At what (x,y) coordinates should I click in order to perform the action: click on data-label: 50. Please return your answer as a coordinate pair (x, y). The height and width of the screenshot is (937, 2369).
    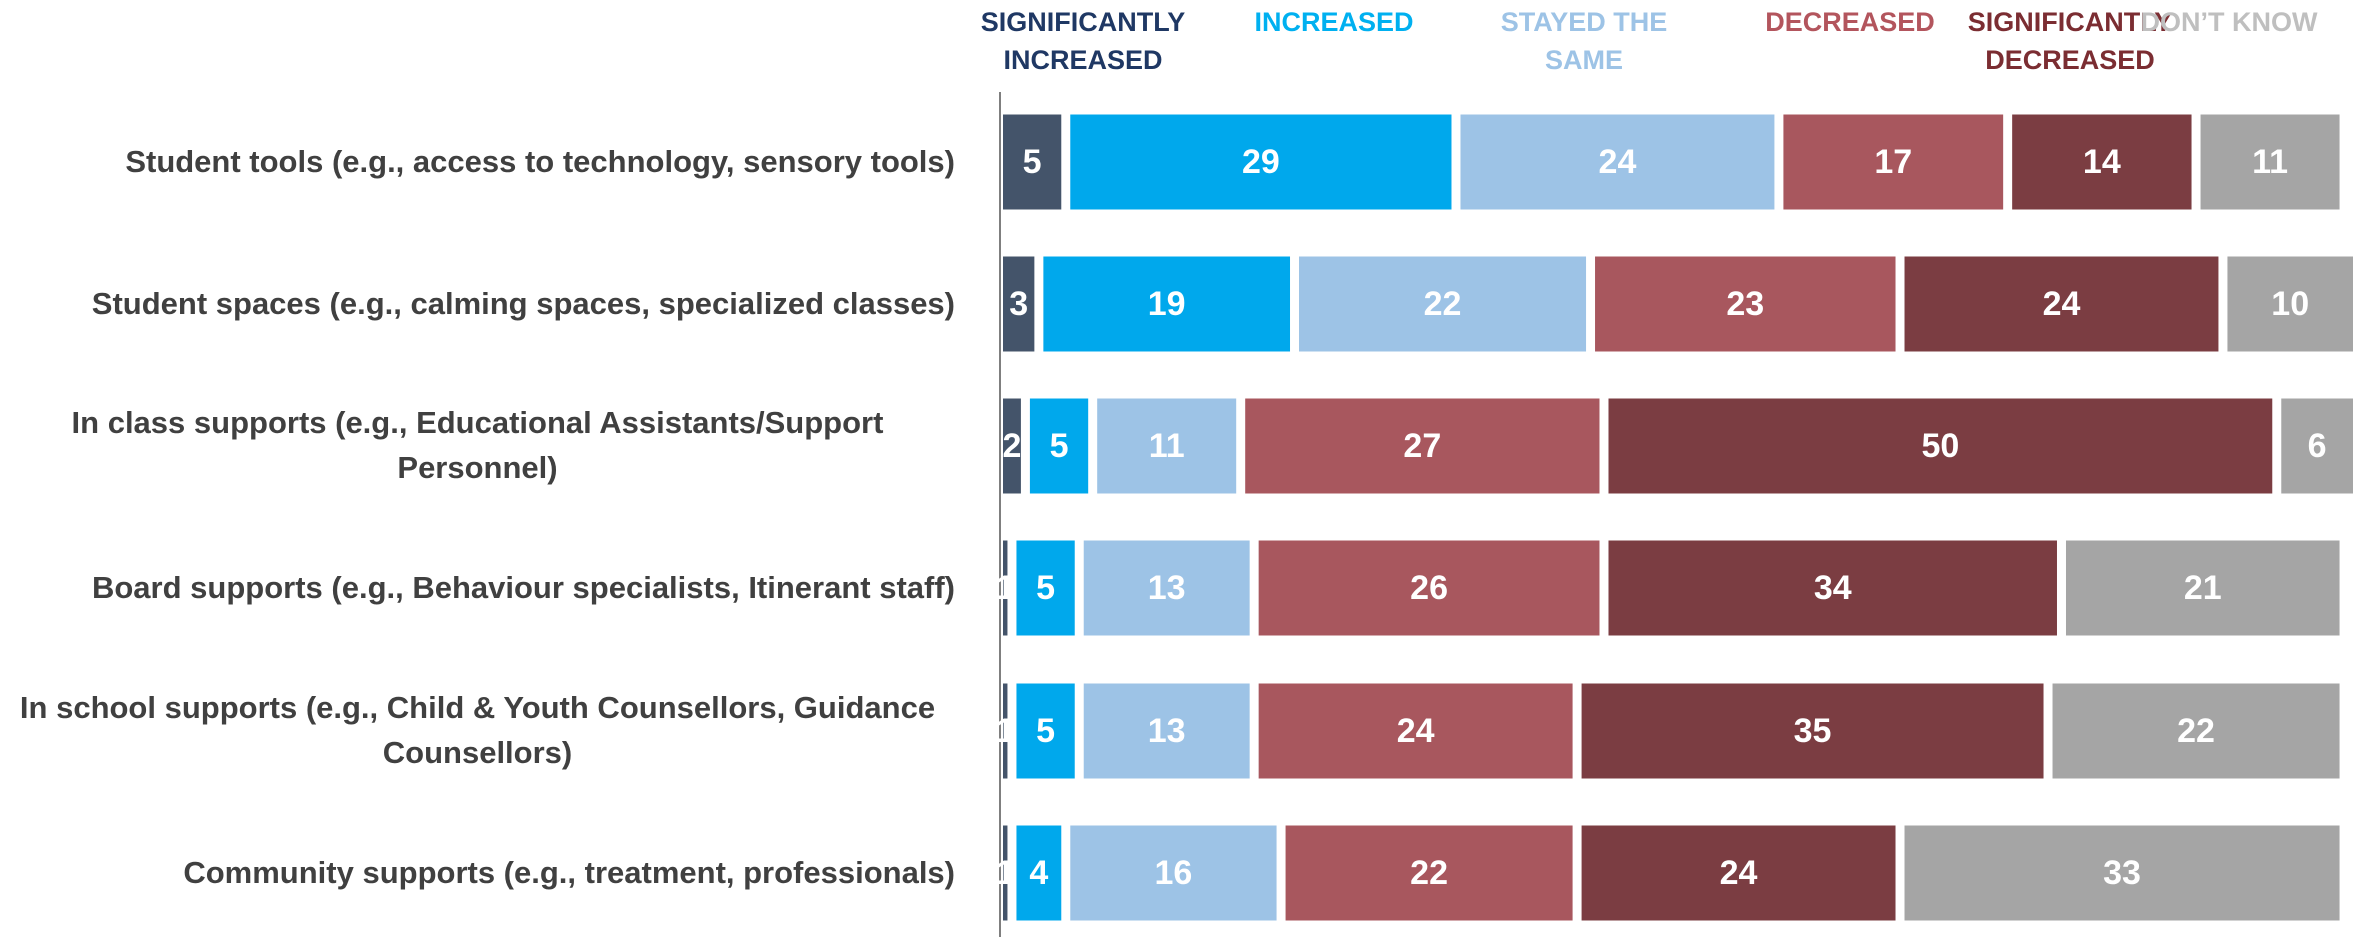
    Looking at the image, I should click on (1940, 446).